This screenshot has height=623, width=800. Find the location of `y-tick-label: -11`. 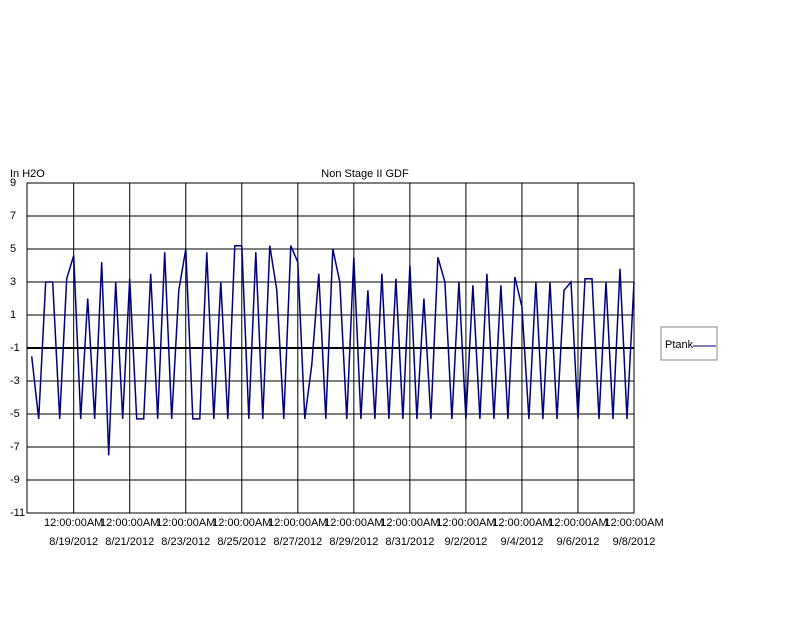

y-tick-label: -11 is located at coordinates (17, 513).